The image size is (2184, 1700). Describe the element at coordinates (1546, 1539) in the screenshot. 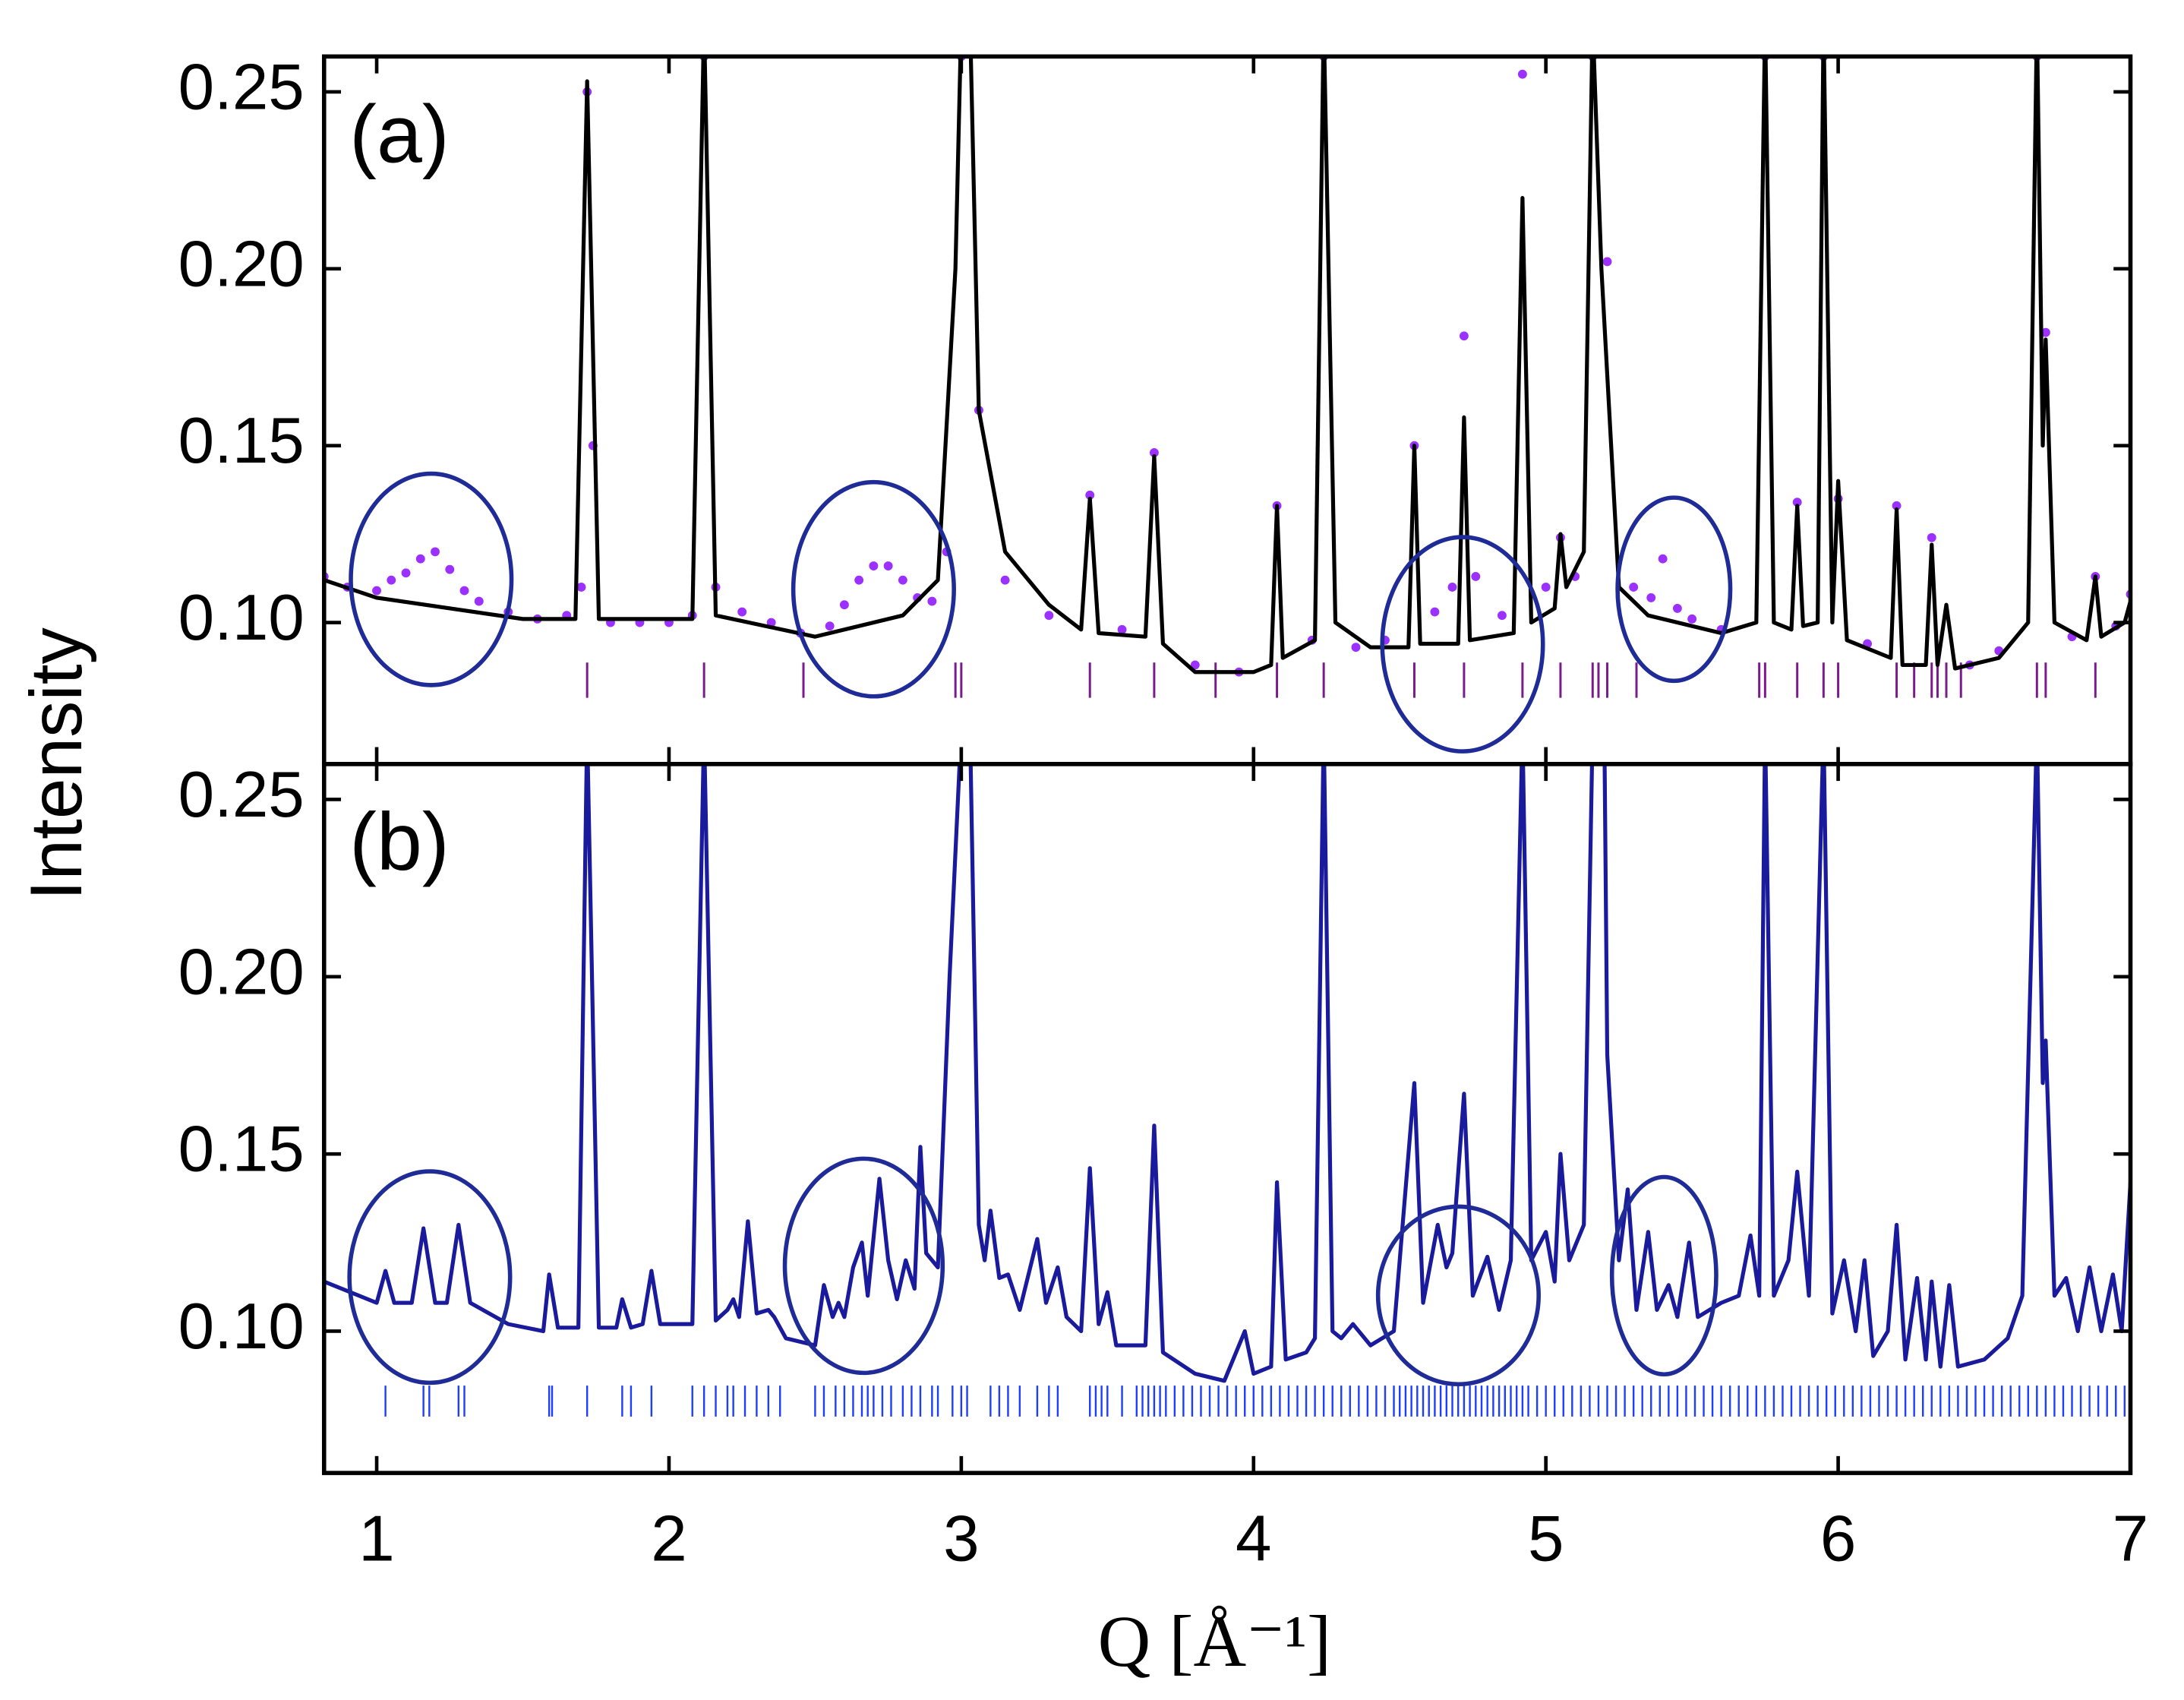

I see `x-tick-label: 5` at that location.